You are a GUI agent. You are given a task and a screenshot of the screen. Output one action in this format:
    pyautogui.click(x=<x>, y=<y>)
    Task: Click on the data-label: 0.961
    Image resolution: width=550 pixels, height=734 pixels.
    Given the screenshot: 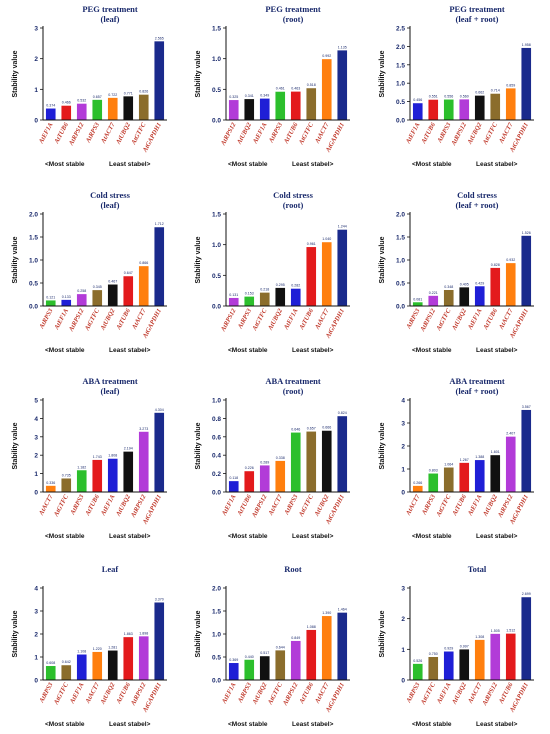 What is the action you would take?
    pyautogui.click(x=311, y=244)
    